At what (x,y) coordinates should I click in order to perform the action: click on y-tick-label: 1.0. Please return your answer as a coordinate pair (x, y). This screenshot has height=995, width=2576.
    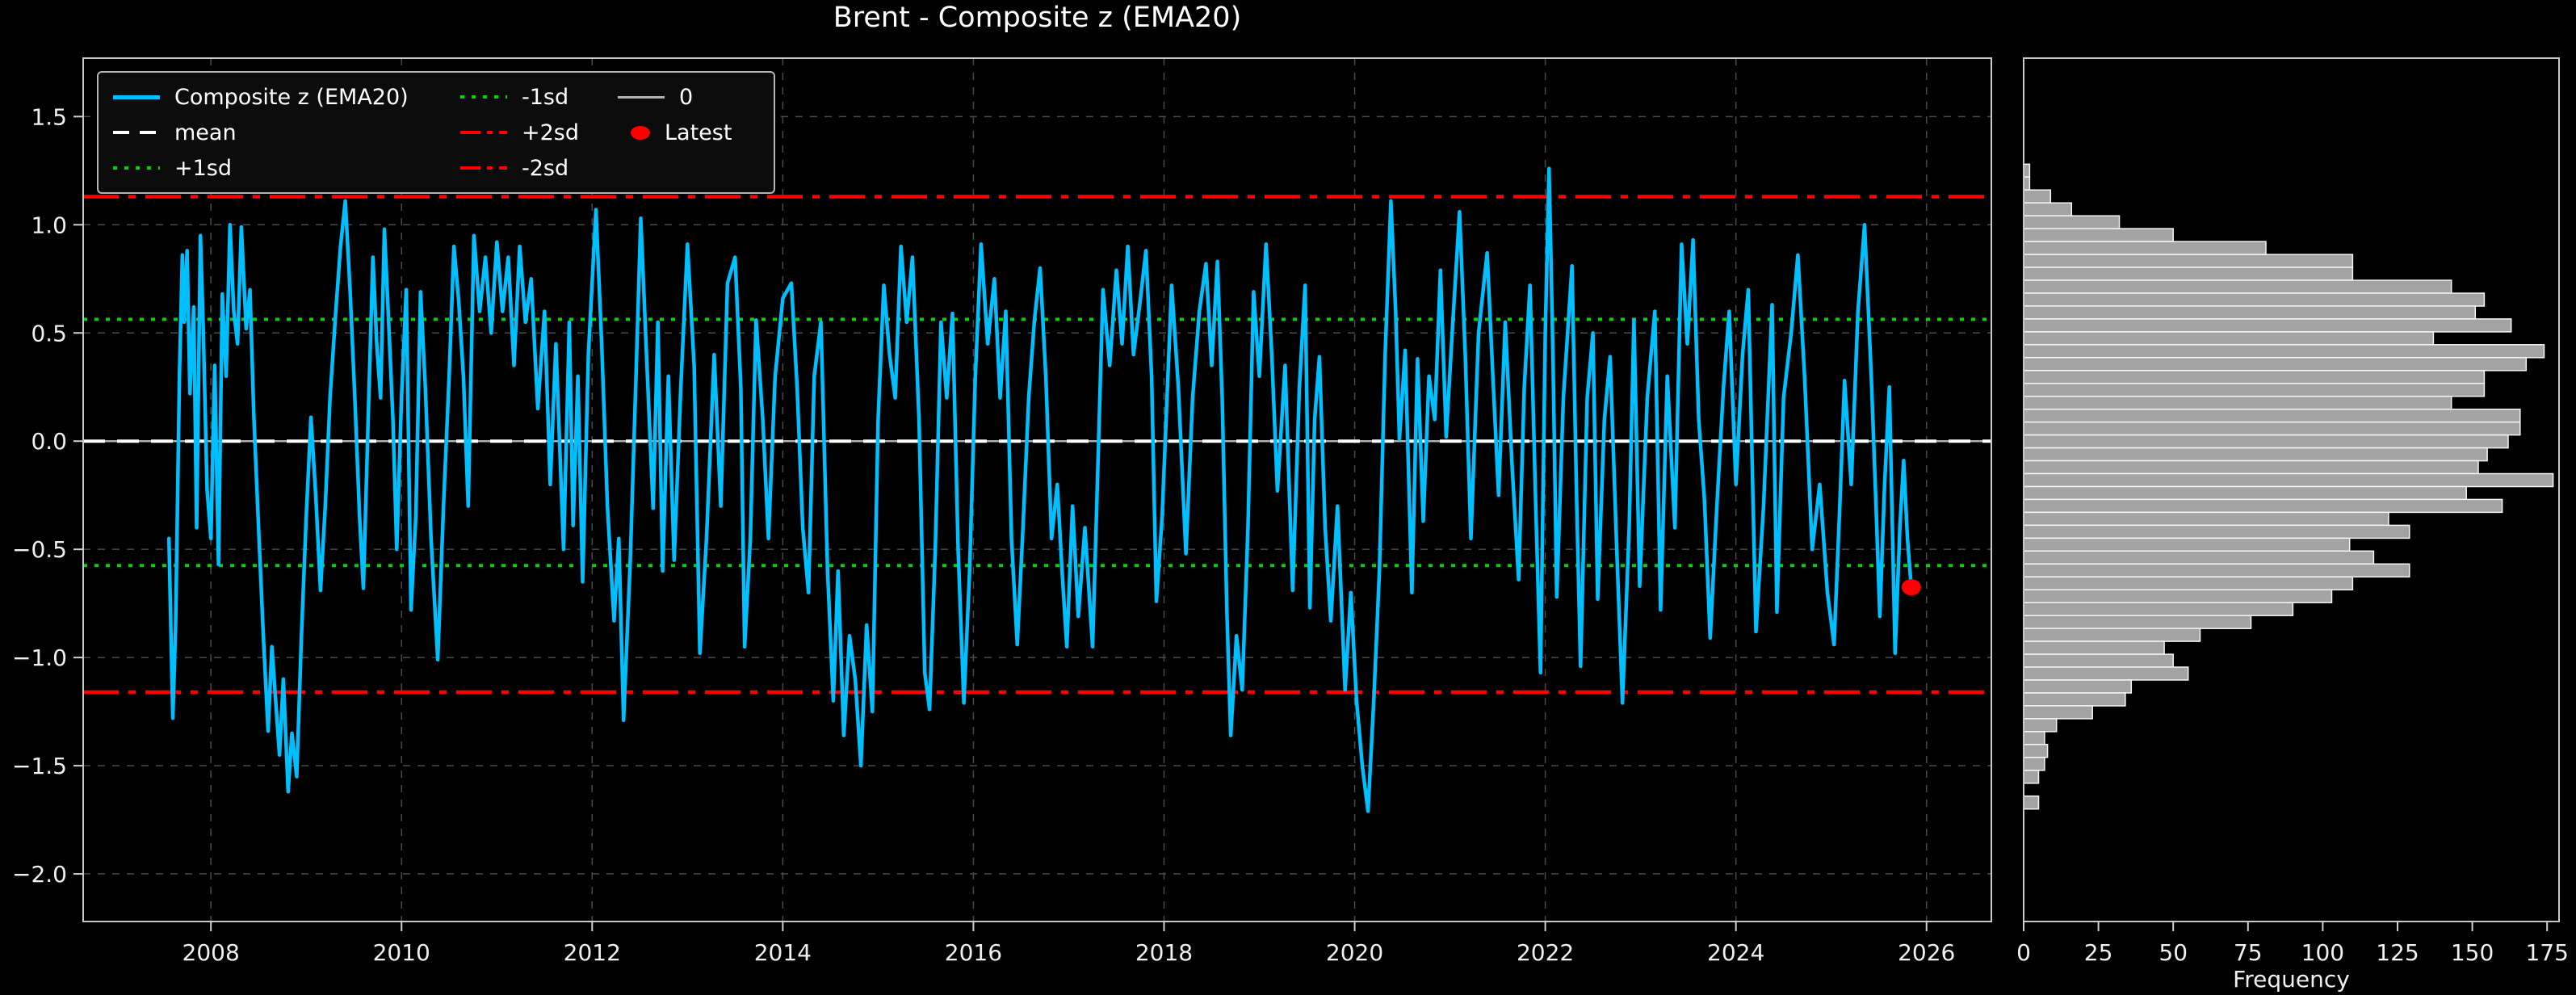
    Looking at the image, I should click on (49, 225).